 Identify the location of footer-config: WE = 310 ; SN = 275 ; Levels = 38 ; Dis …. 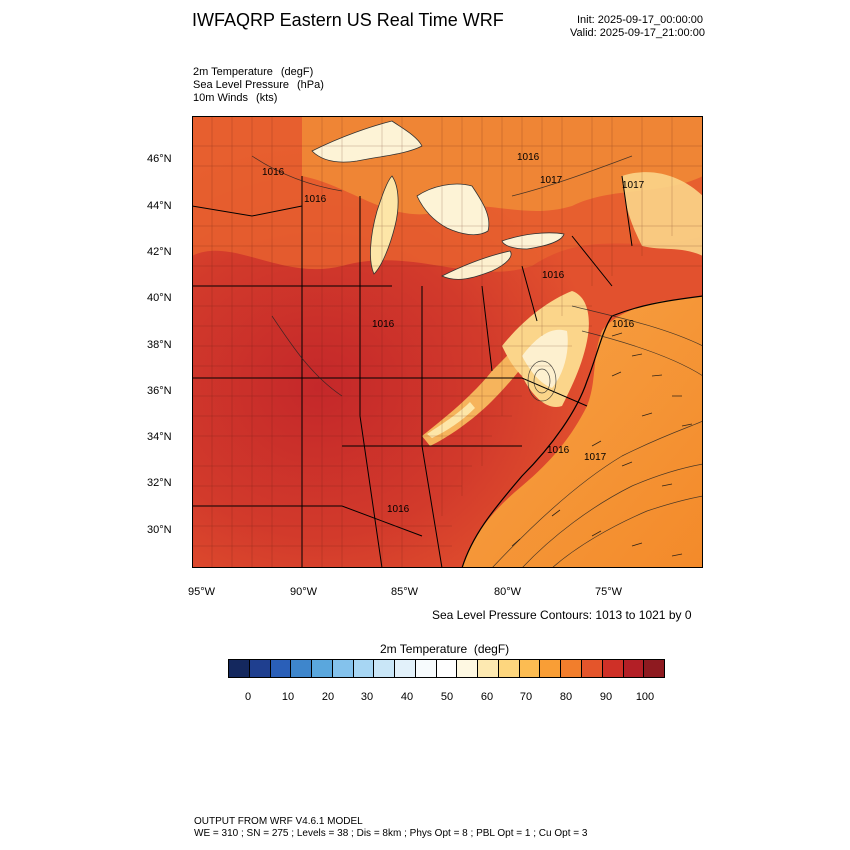
(391, 833).